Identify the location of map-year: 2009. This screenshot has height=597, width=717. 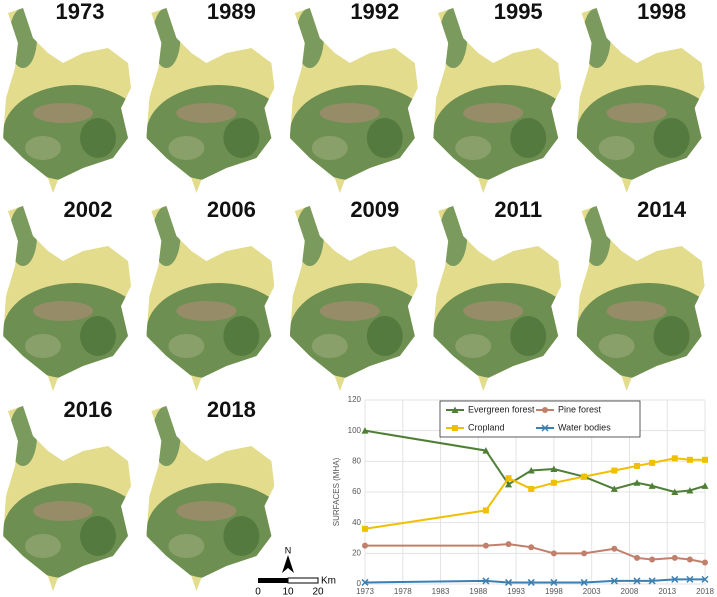
(374, 209).